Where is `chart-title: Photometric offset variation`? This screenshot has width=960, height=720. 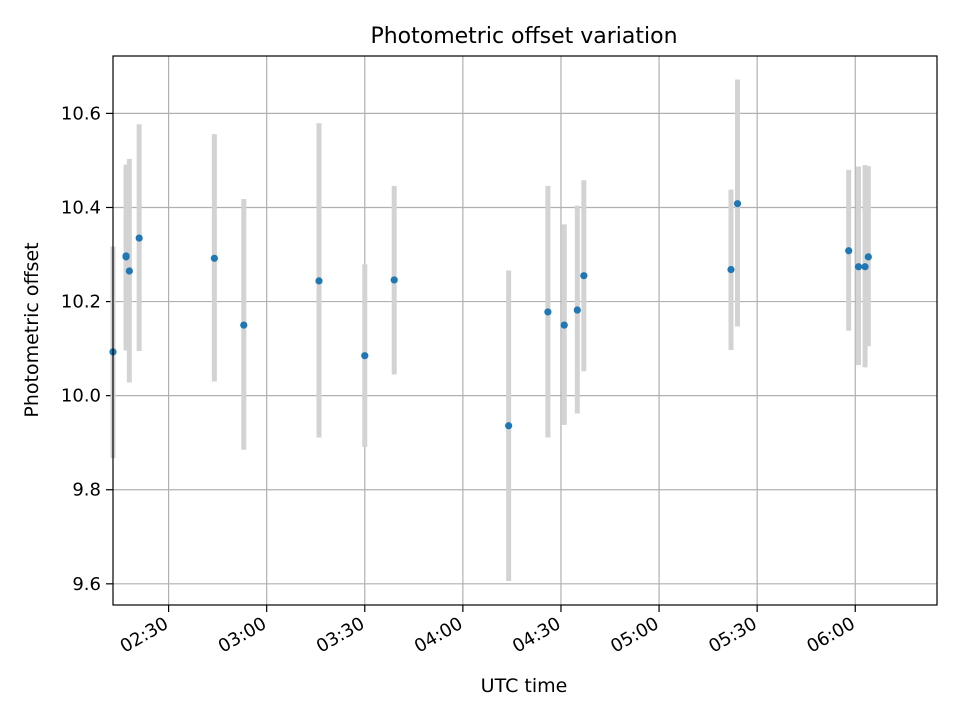
chart-title: Photometric offset variation is located at coordinates (523, 36).